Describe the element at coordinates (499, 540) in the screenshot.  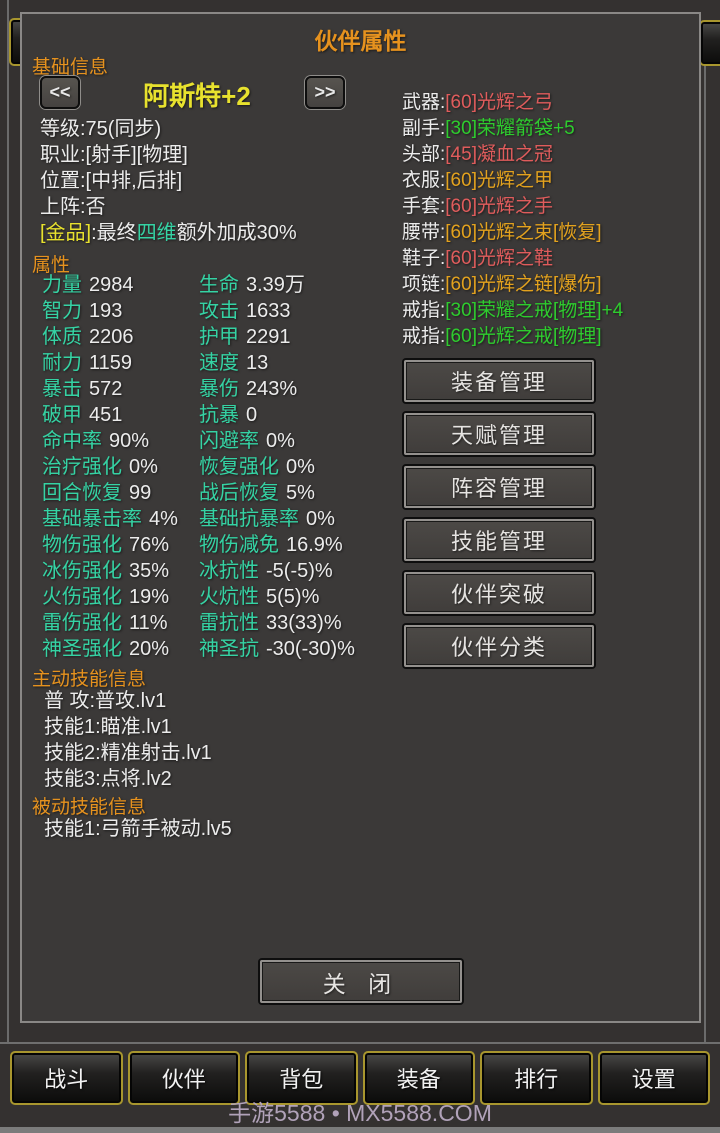
I see `manage-button: 技能管理` at that location.